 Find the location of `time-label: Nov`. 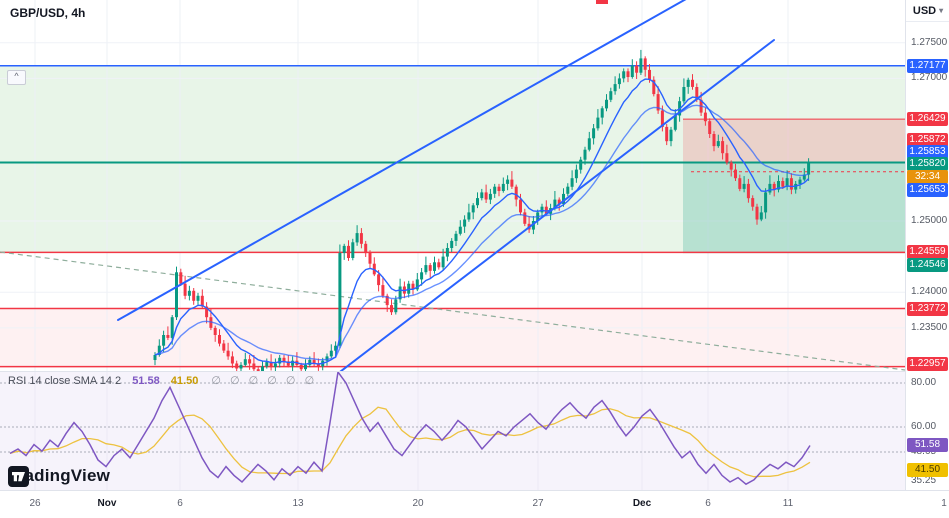

time-label: Nov is located at coordinates (107, 503).